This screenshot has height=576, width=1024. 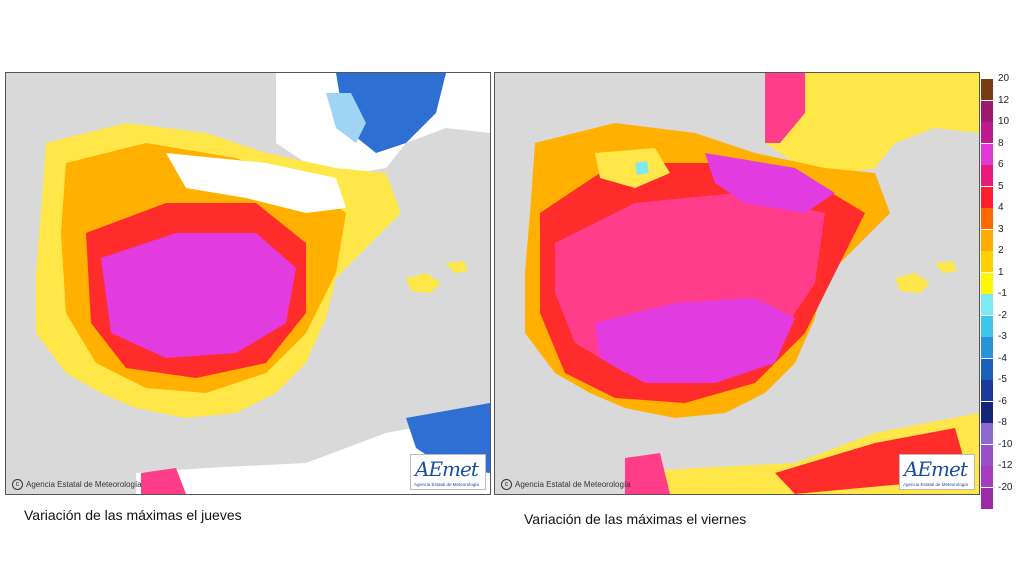 I want to click on color-scale-legend: 20 12 10 8 6 5 4 3 2 1 -1 -2 -3 -4 -5 -6 -8 -10 -12 -20, so click(x=1001, y=291).